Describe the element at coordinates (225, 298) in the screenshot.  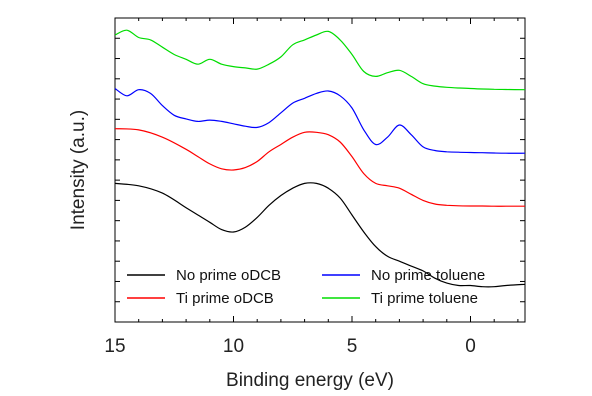
I see `legend-label: Ti prime oDCB` at that location.